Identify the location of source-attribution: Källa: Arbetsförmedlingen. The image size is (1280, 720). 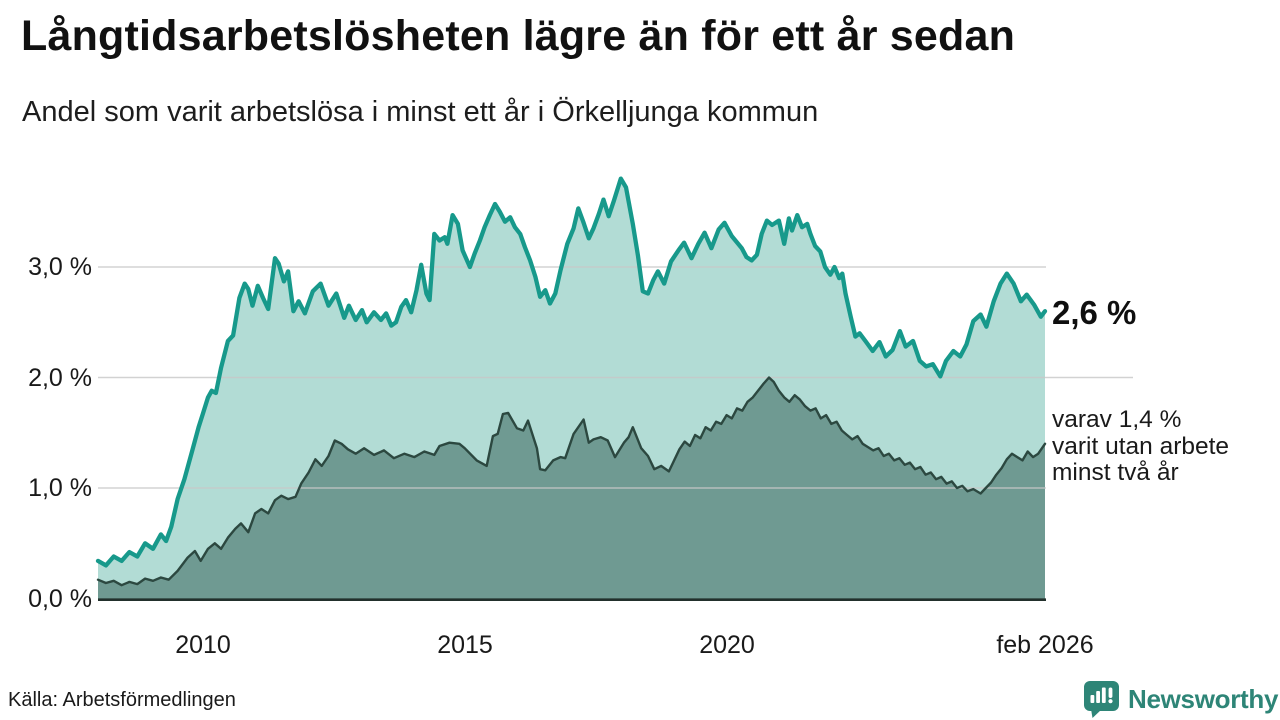
(122, 700).